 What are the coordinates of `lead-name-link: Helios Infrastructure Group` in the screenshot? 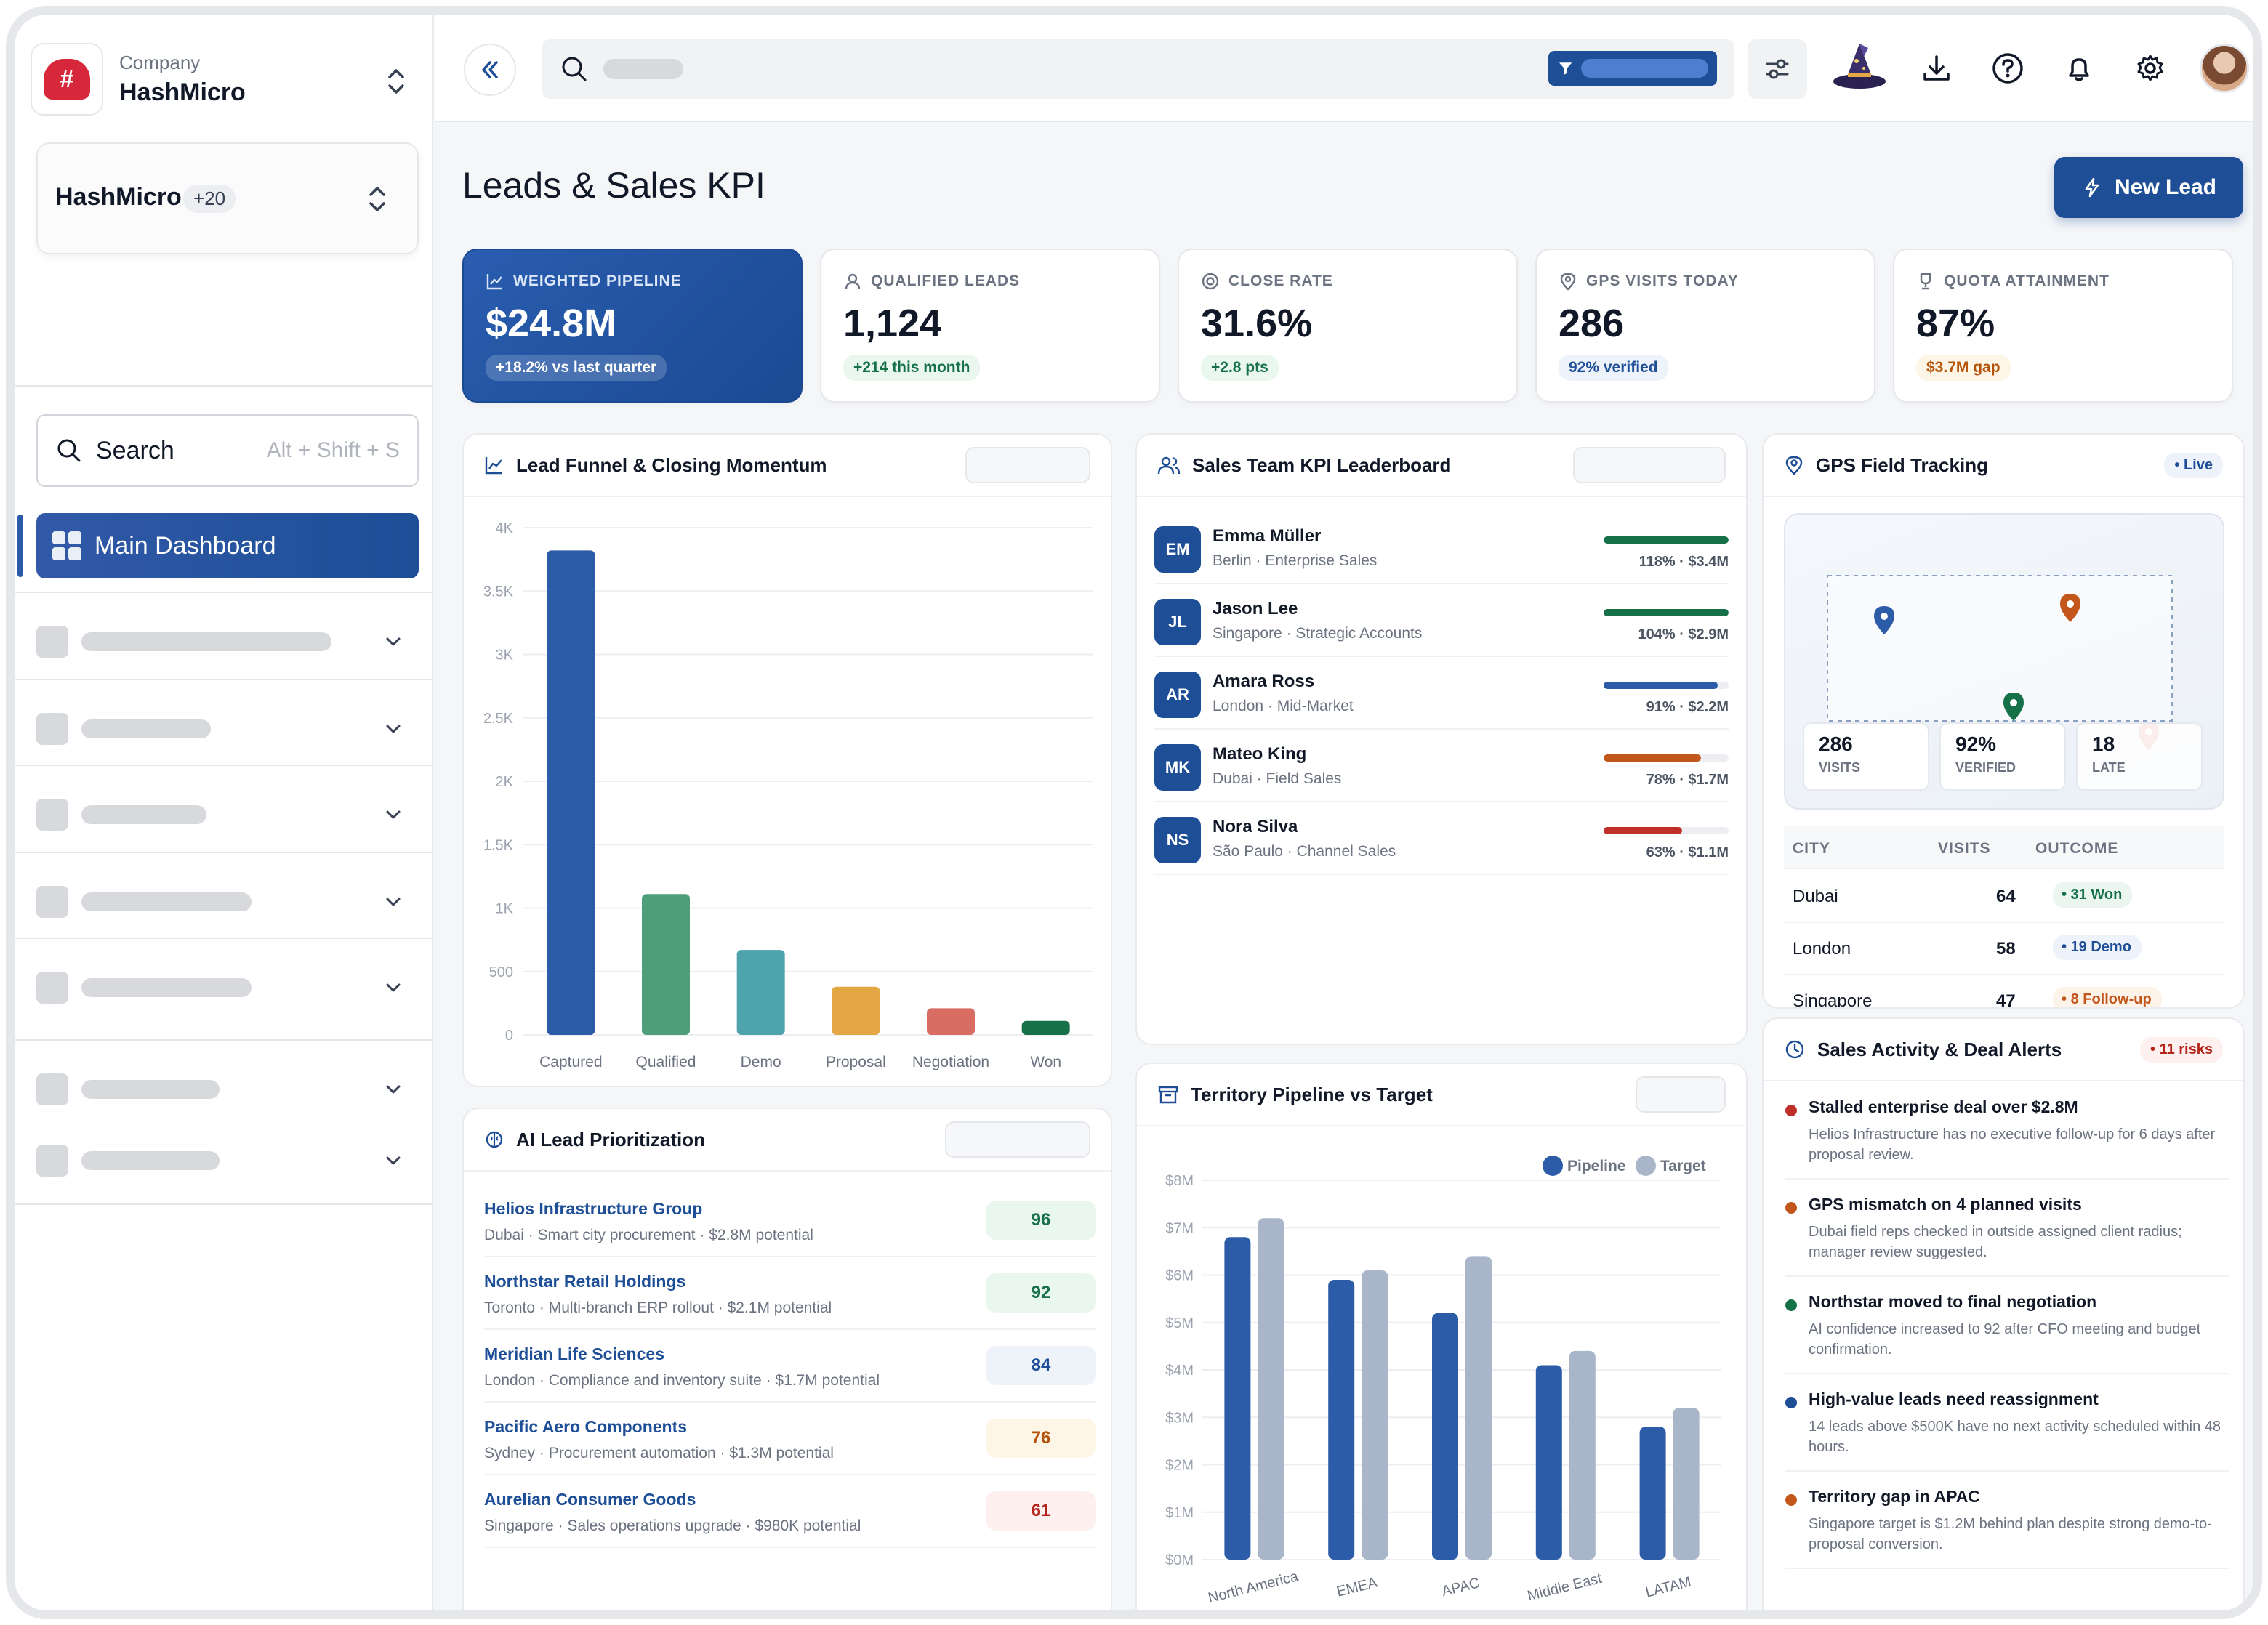 It's located at (593, 1208).